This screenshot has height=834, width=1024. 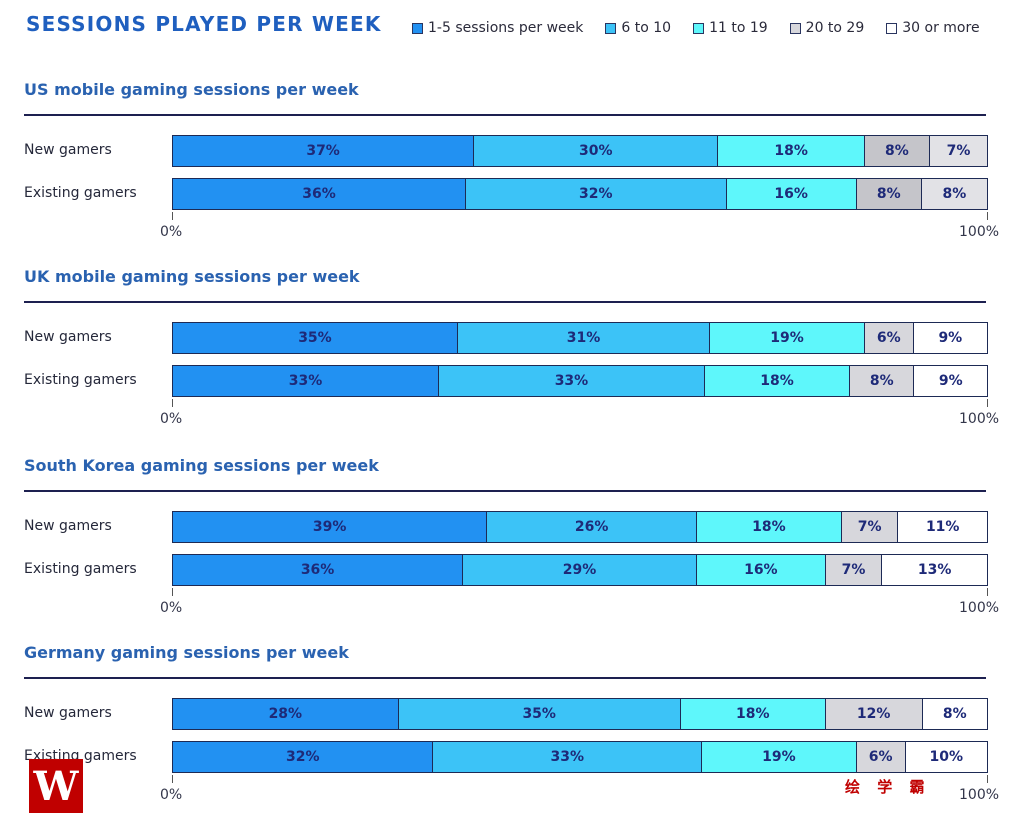 I want to click on stacked-bar: 28% 35% 18% 12% 8%, so click(x=580, y=714).